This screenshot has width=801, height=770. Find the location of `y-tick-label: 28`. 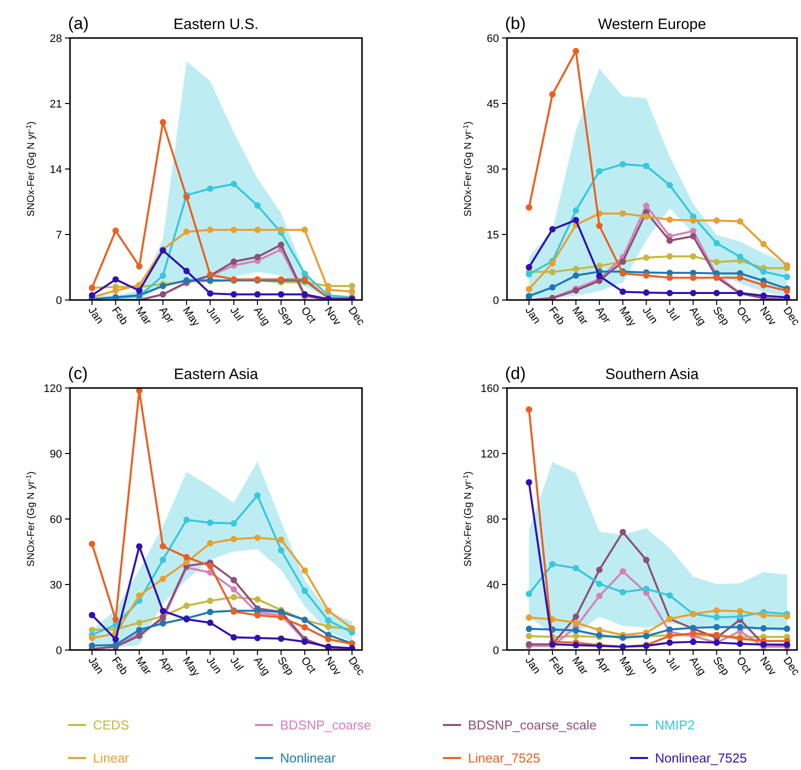

y-tick-label: 28 is located at coordinates (56, 38).